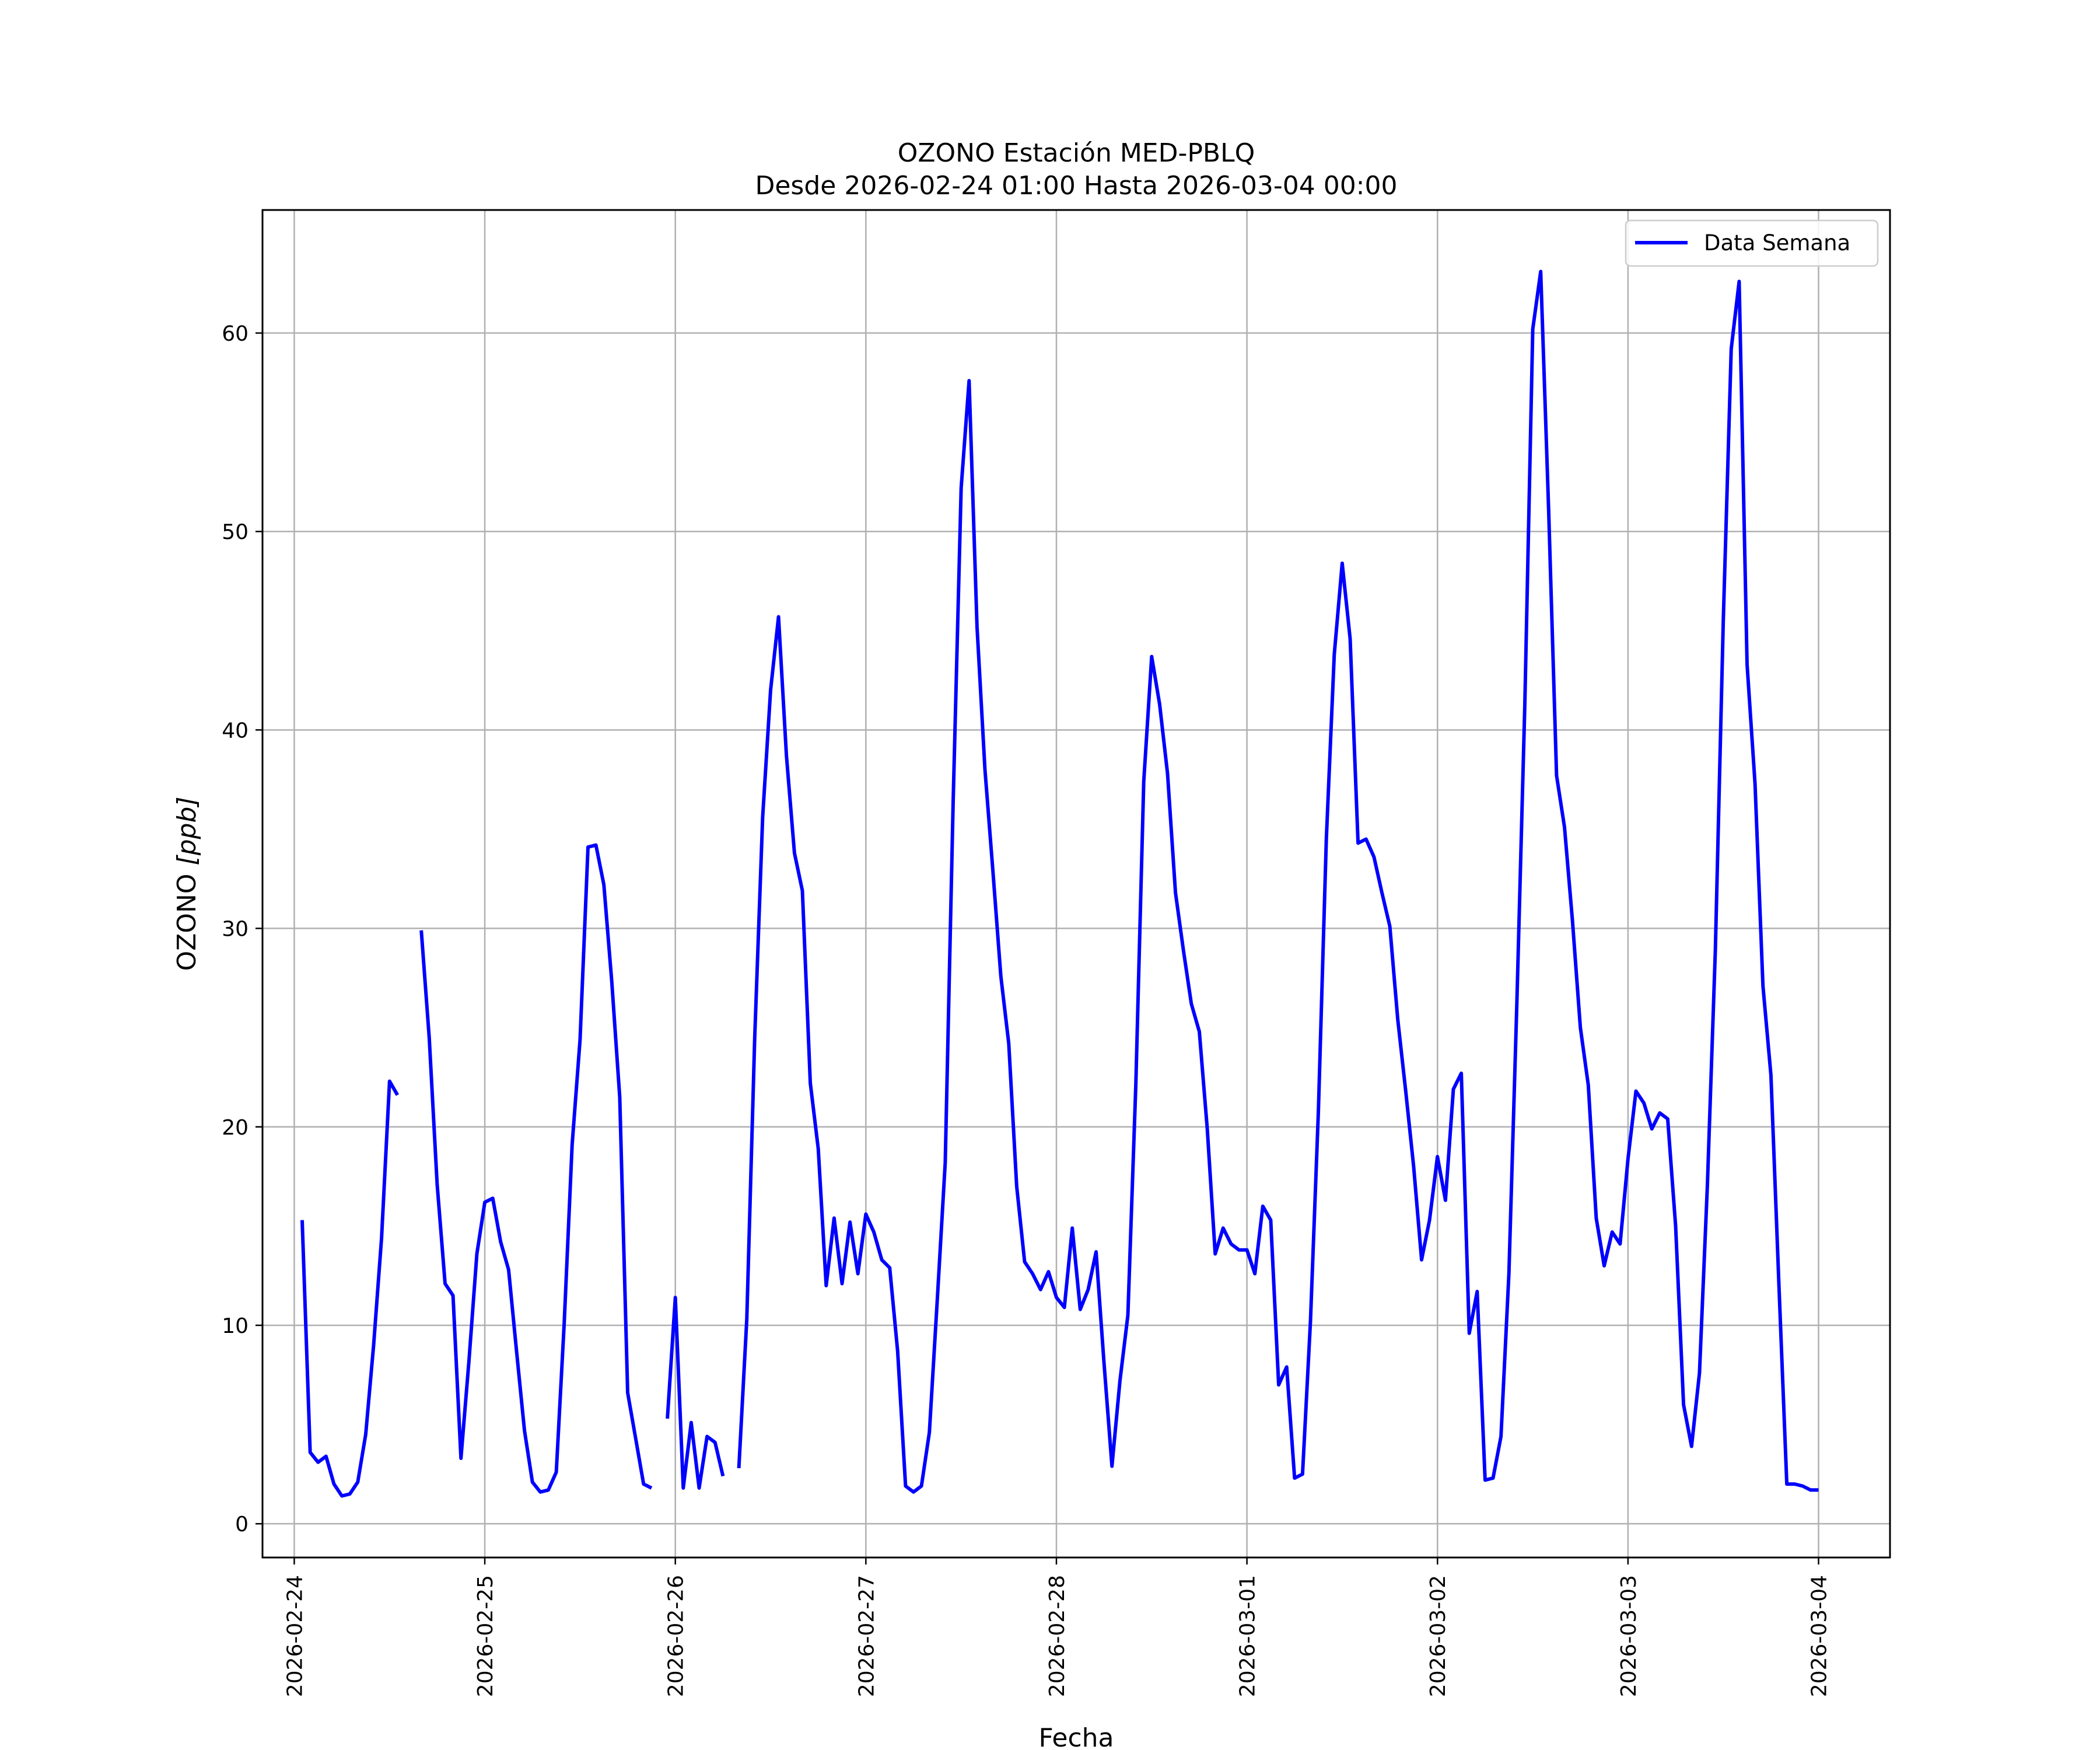 The height and width of the screenshot is (1750, 2100). Describe the element at coordinates (486, 1636) in the screenshot. I see `x-tick-label: 2026-02-25` at that location.